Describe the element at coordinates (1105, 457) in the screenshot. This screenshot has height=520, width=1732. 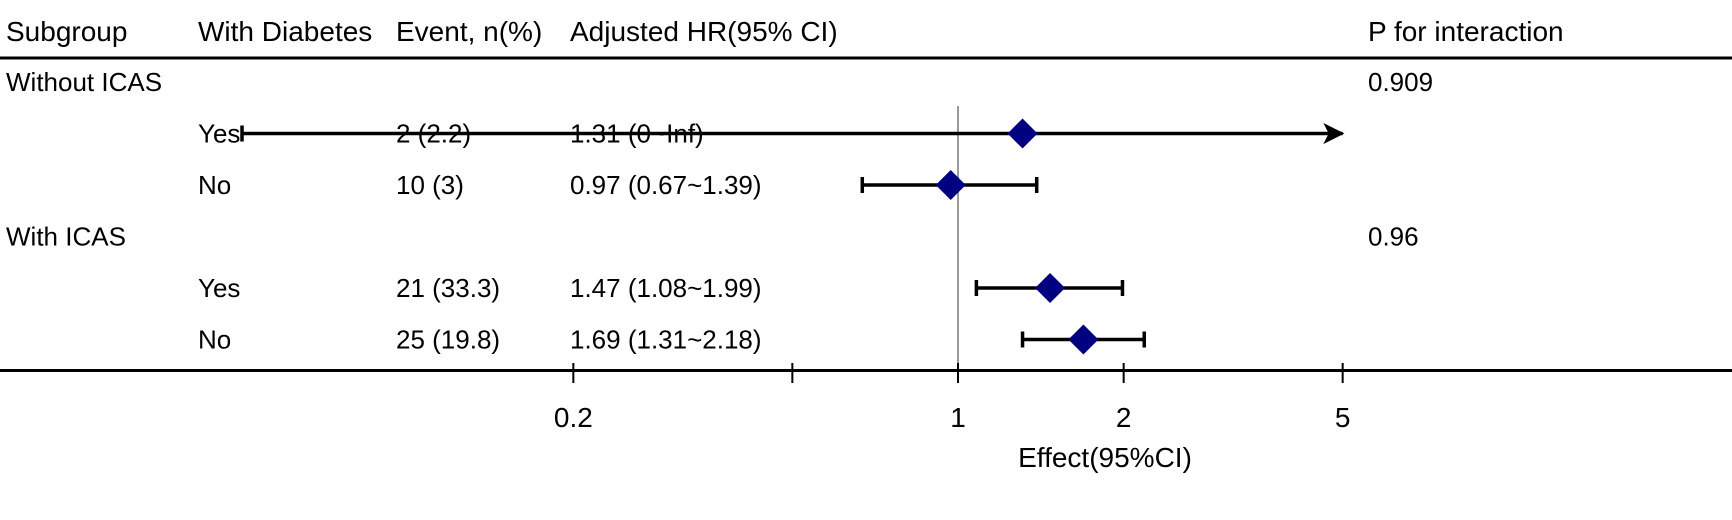
I see `x-axis-label: Effect(95%CI)` at that location.